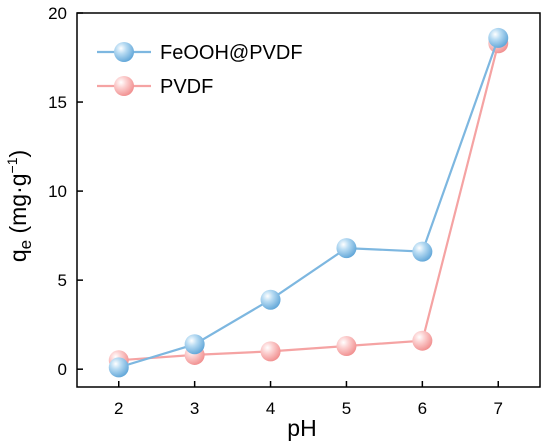 This screenshot has width=550, height=443. What do you see at coordinates (57, 13) in the screenshot?
I see `y-tick-label-20: 20` at bounding box center [57, 13].